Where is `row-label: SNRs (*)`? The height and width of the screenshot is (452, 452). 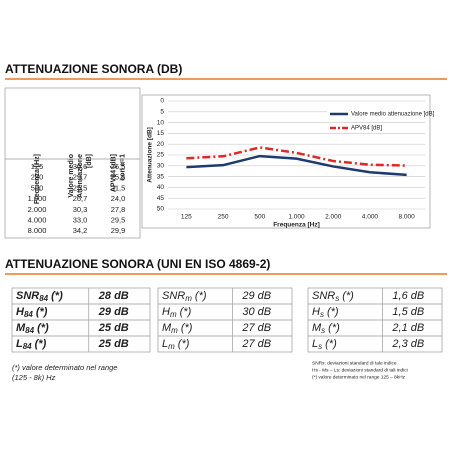 row-label: SNRs (*) is located at coordinates (333, 296).